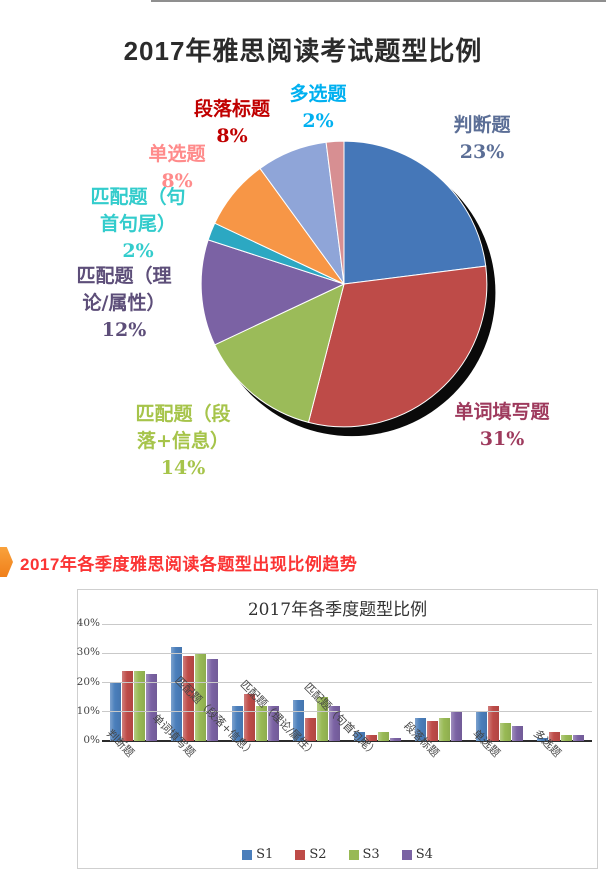 The width and height of the screenshot is (606, 876). I want to click on pie-label-6: 段落标题 8%, so click(232, 123).